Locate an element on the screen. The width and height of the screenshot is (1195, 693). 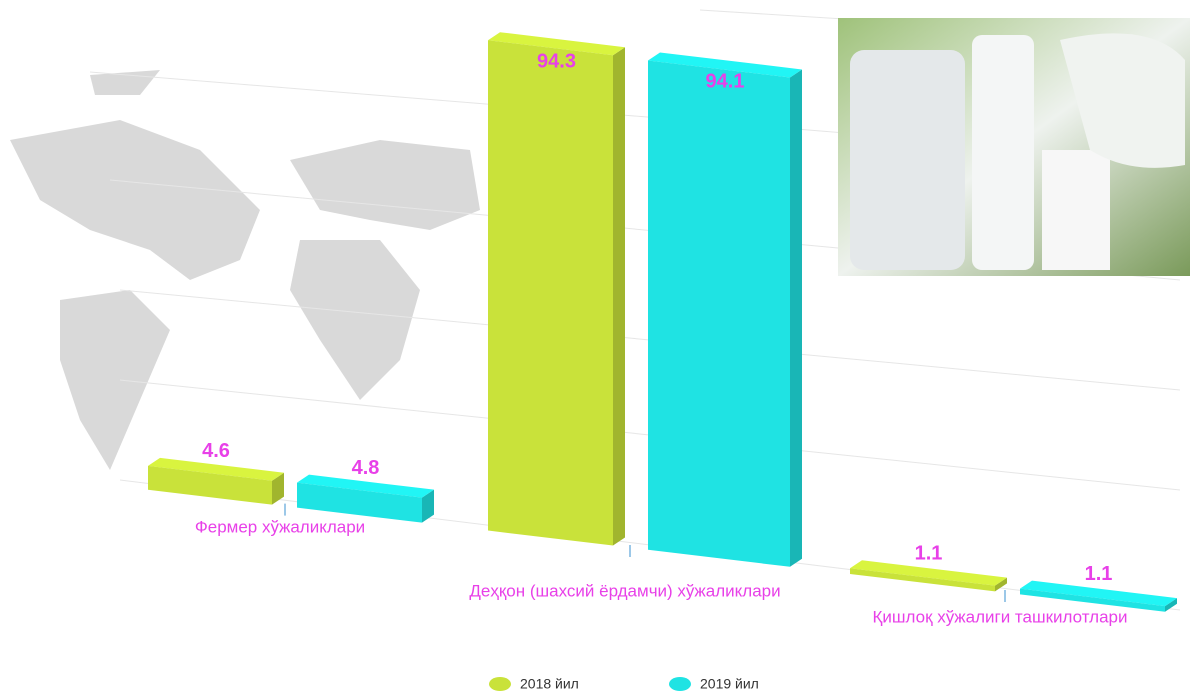
category-label: Фермер хўжаликлари is located at coordinates (280, 526).